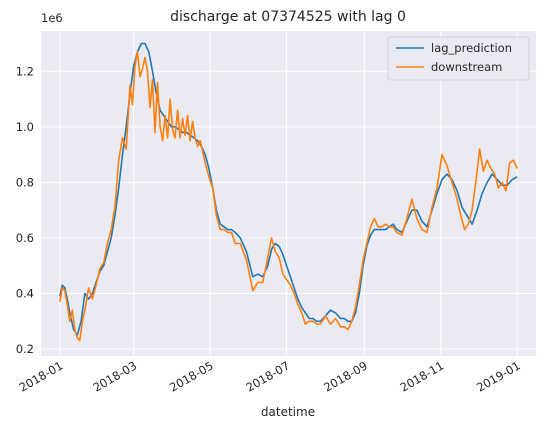  What do you see at coordinates (25, 294) in the screenshot?
I see `y-tick-label: 0.4` at bounding box center [25, 294].